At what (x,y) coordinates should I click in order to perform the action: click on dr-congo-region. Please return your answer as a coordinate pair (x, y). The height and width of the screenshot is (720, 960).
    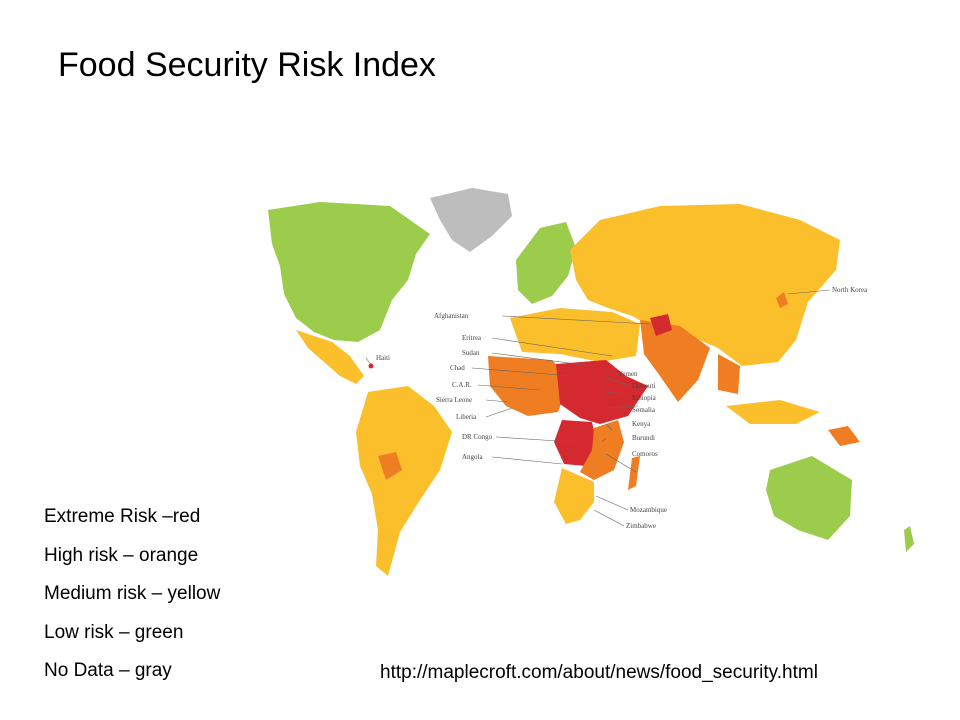
    Looking at the image, I should click on (576, 443).